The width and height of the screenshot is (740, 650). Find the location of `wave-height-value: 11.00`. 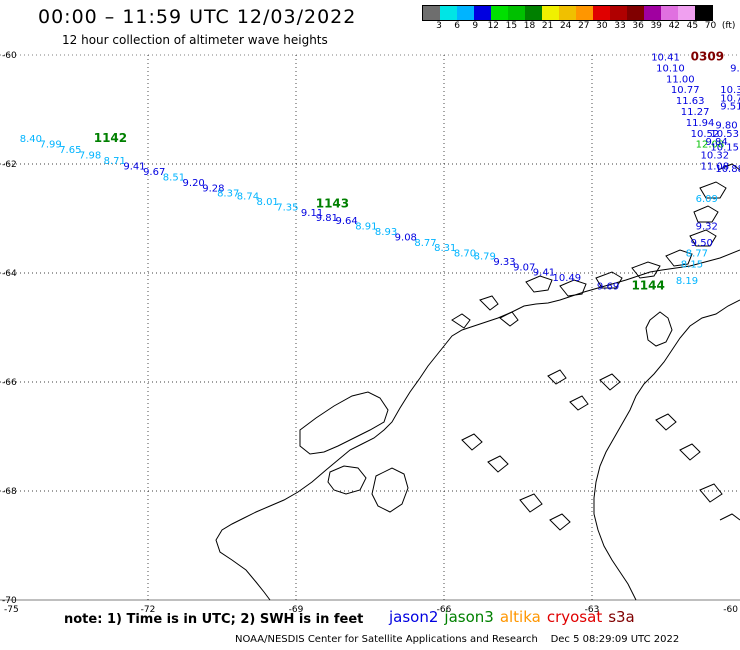

wave-height-value: 11.00 is located at coordinates (680, 79).